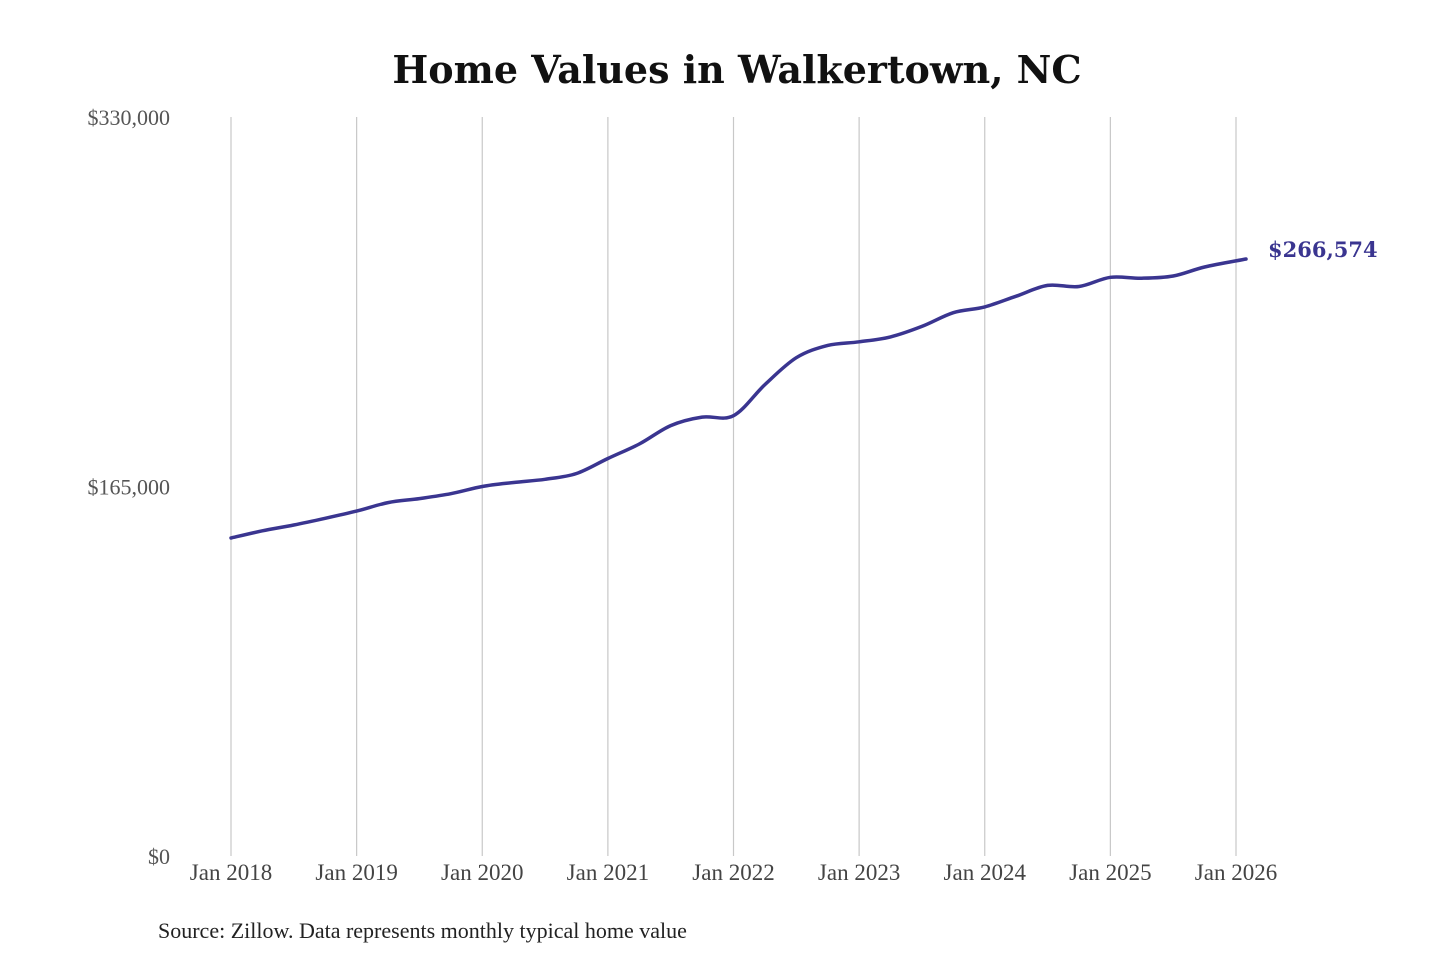 The width and height of the screenshot is (1440, 960). Describe the element at coordinates (231, 872) in the screenshot. I see `x-tick-label: Jan 2018` at that location.